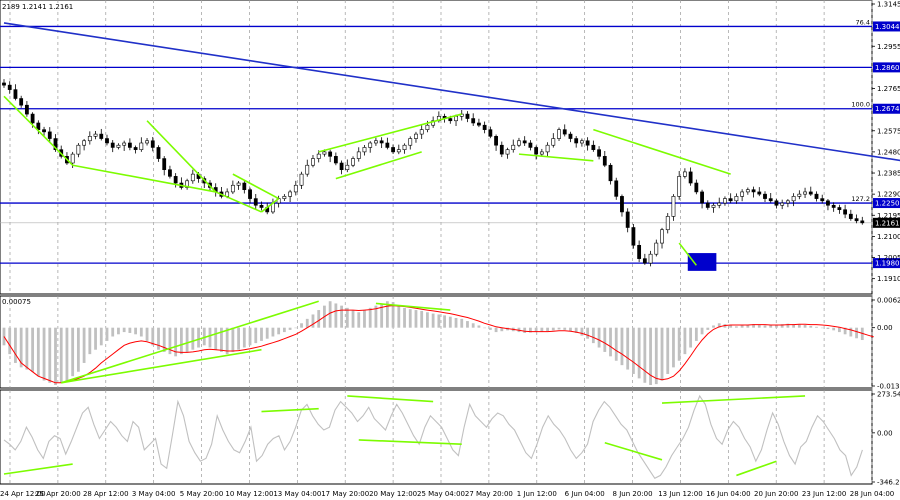  Describe the element at coordinates (888, 89) in the screenshot. I see `price-tick-label: 1.2765` at that location.